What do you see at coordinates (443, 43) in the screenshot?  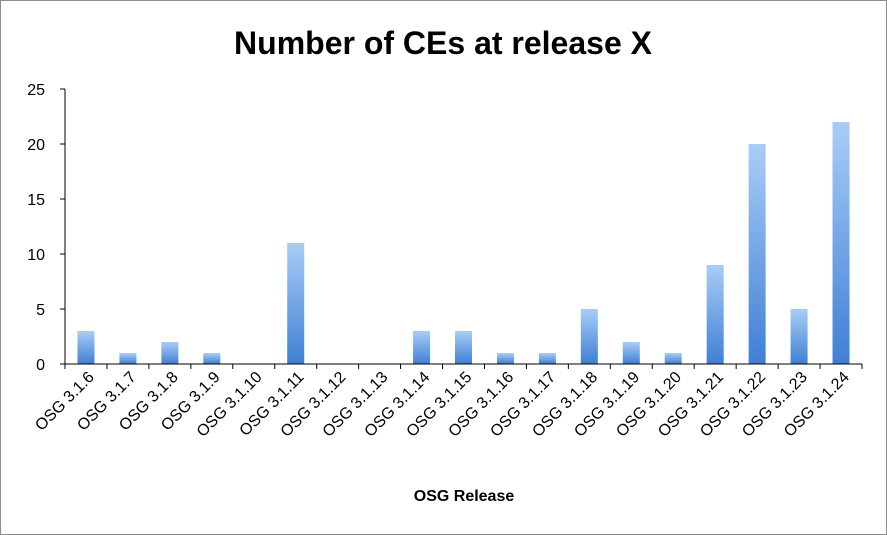 I see `chart-title: Number of CEs at release X` at bounding box center [443, 43].